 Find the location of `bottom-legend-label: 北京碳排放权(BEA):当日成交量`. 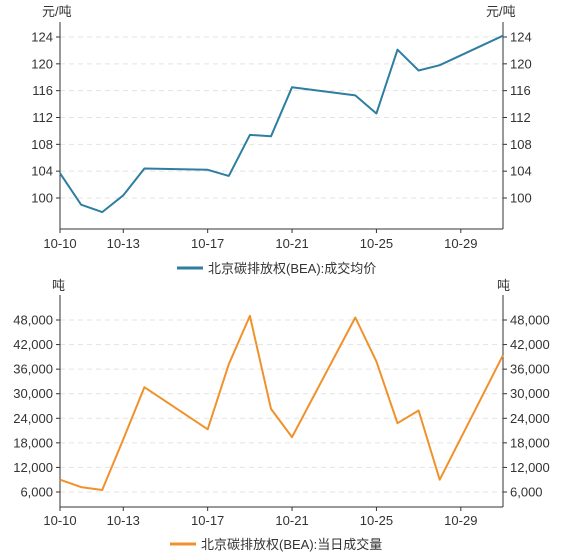

bottom-legend-label: 北京碳排放权(BEA):当日成交量 is located at coordinates (291, 544).